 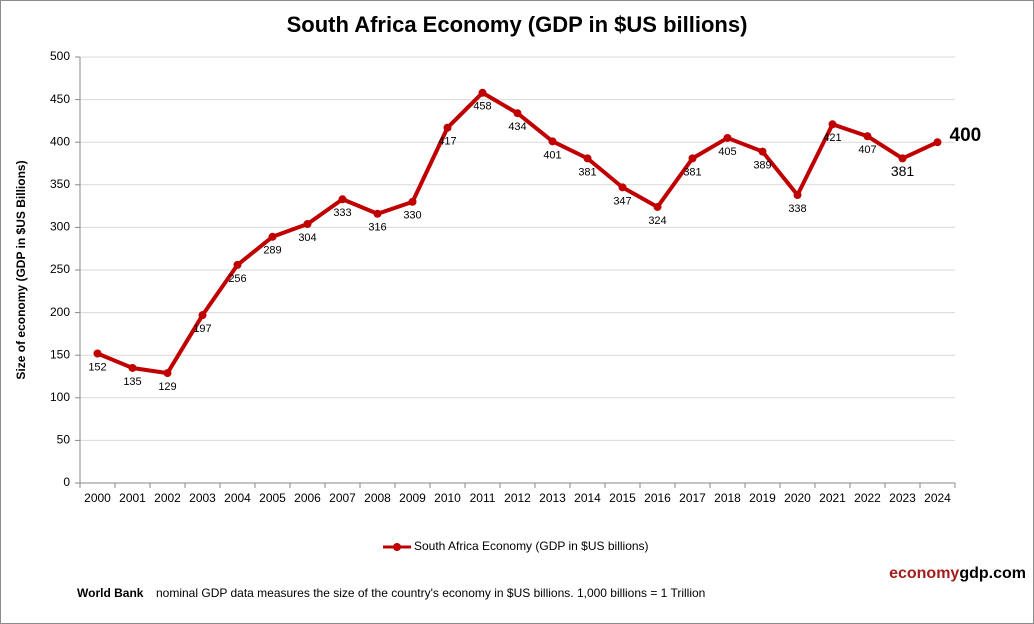 What do you see at coordinates (21, 269) in the screenshot?
I see `y-axis-label: Size of economy (GDP in $US Billions)` at bounding box center [21, 269].